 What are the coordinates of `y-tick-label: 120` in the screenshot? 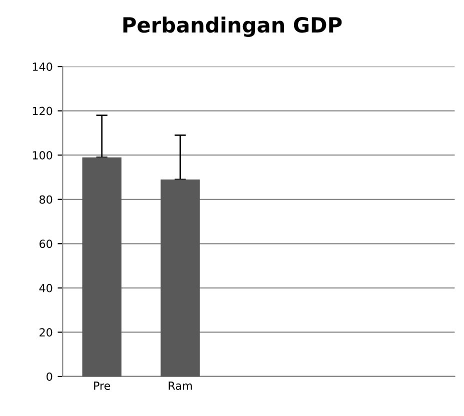 It's located at (42, 111).